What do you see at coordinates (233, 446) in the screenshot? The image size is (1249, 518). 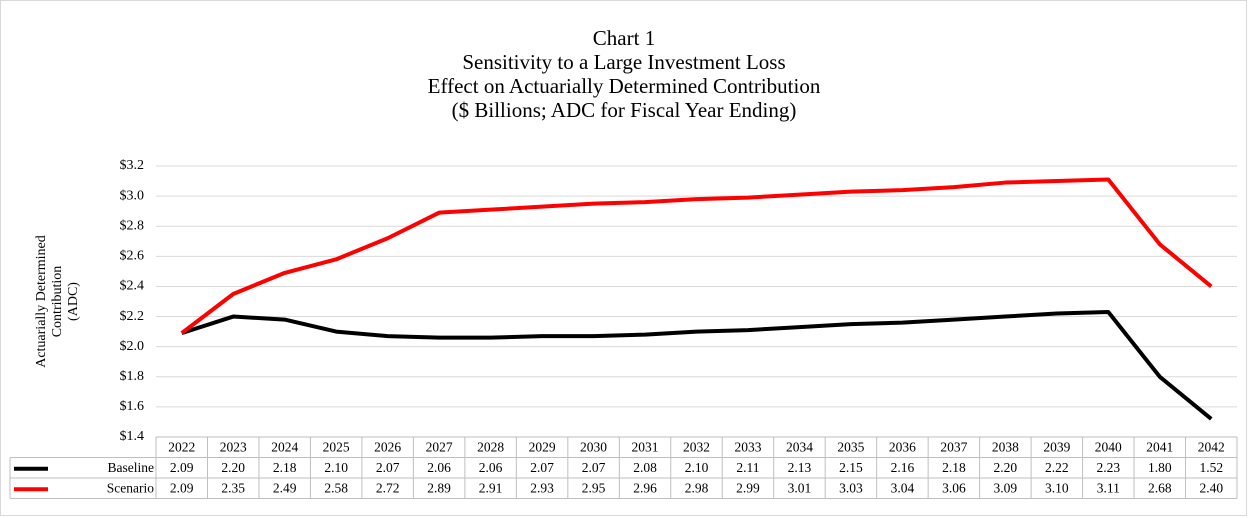 I see `x-tick-label: 2023` at bounding box center [233, 446].